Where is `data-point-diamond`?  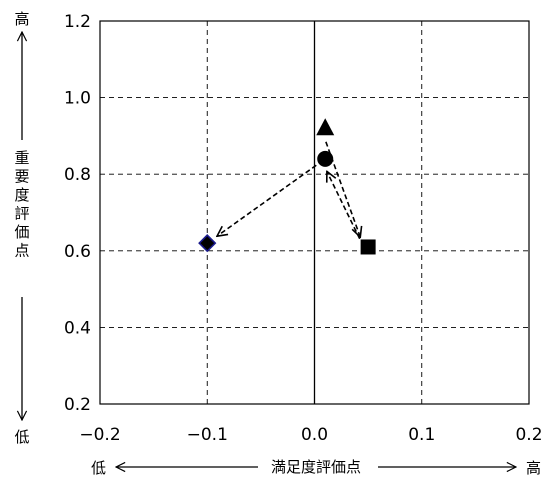 data-point-diamond is located at coordinates (207, 243).